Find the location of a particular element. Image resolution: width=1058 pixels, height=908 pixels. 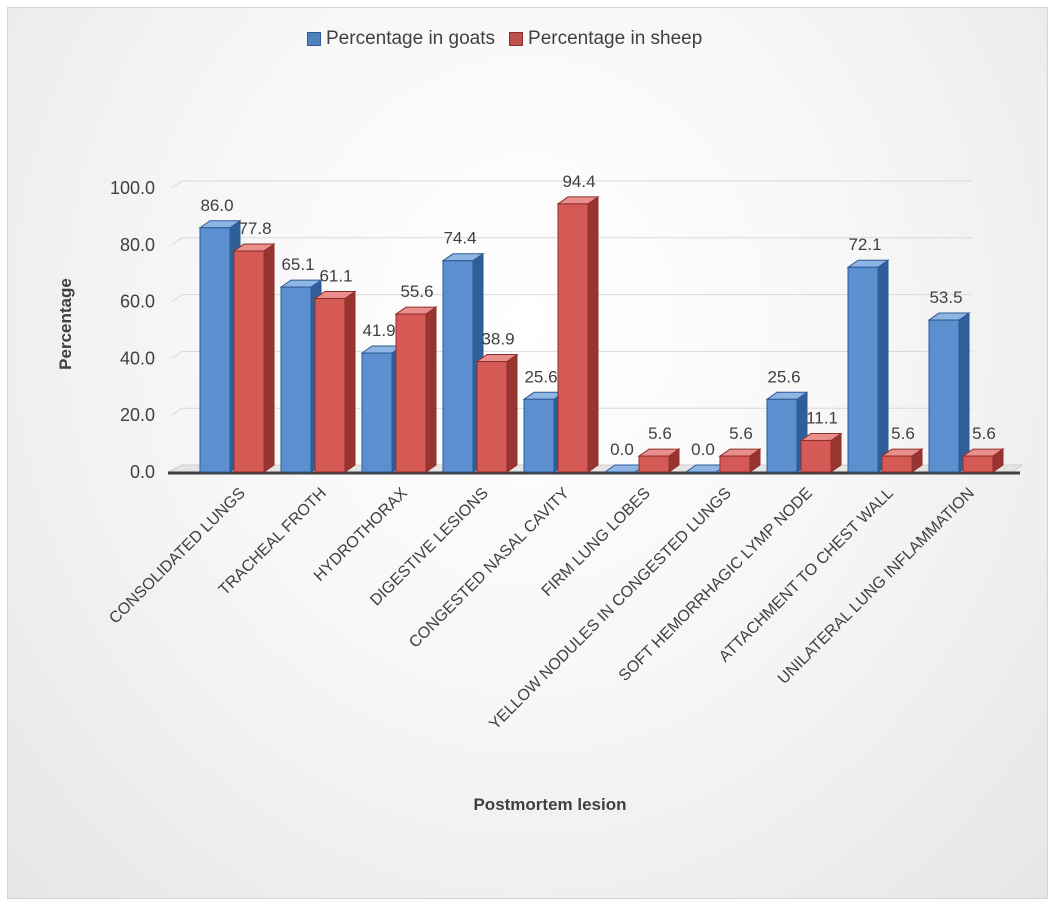

x-axis-title: Postmortem lesion is located at coordinates (550, 804).